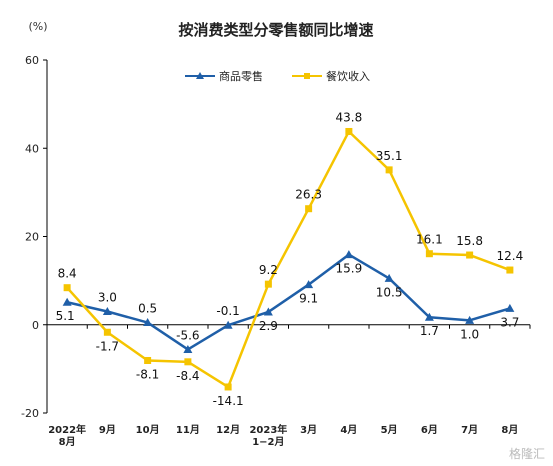 The image size is (553, 466). Describe the element at coordinates (241, 76) in the screenshot. I see `legend-label-retail: 商品零售` at that location.